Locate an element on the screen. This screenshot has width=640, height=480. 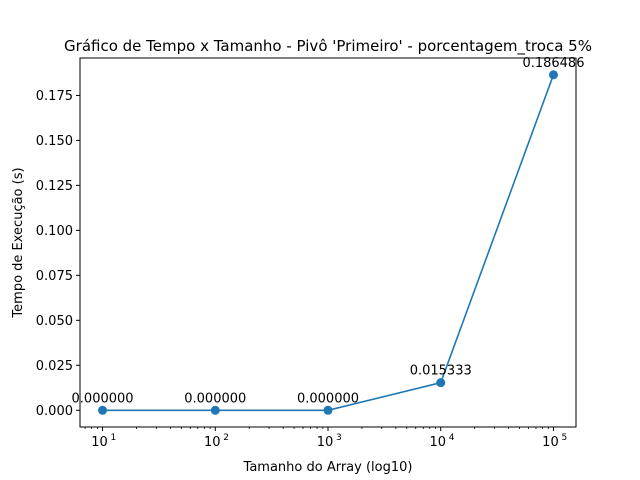
y-tick-label: 0.100 is located at coordinates (54, 231).